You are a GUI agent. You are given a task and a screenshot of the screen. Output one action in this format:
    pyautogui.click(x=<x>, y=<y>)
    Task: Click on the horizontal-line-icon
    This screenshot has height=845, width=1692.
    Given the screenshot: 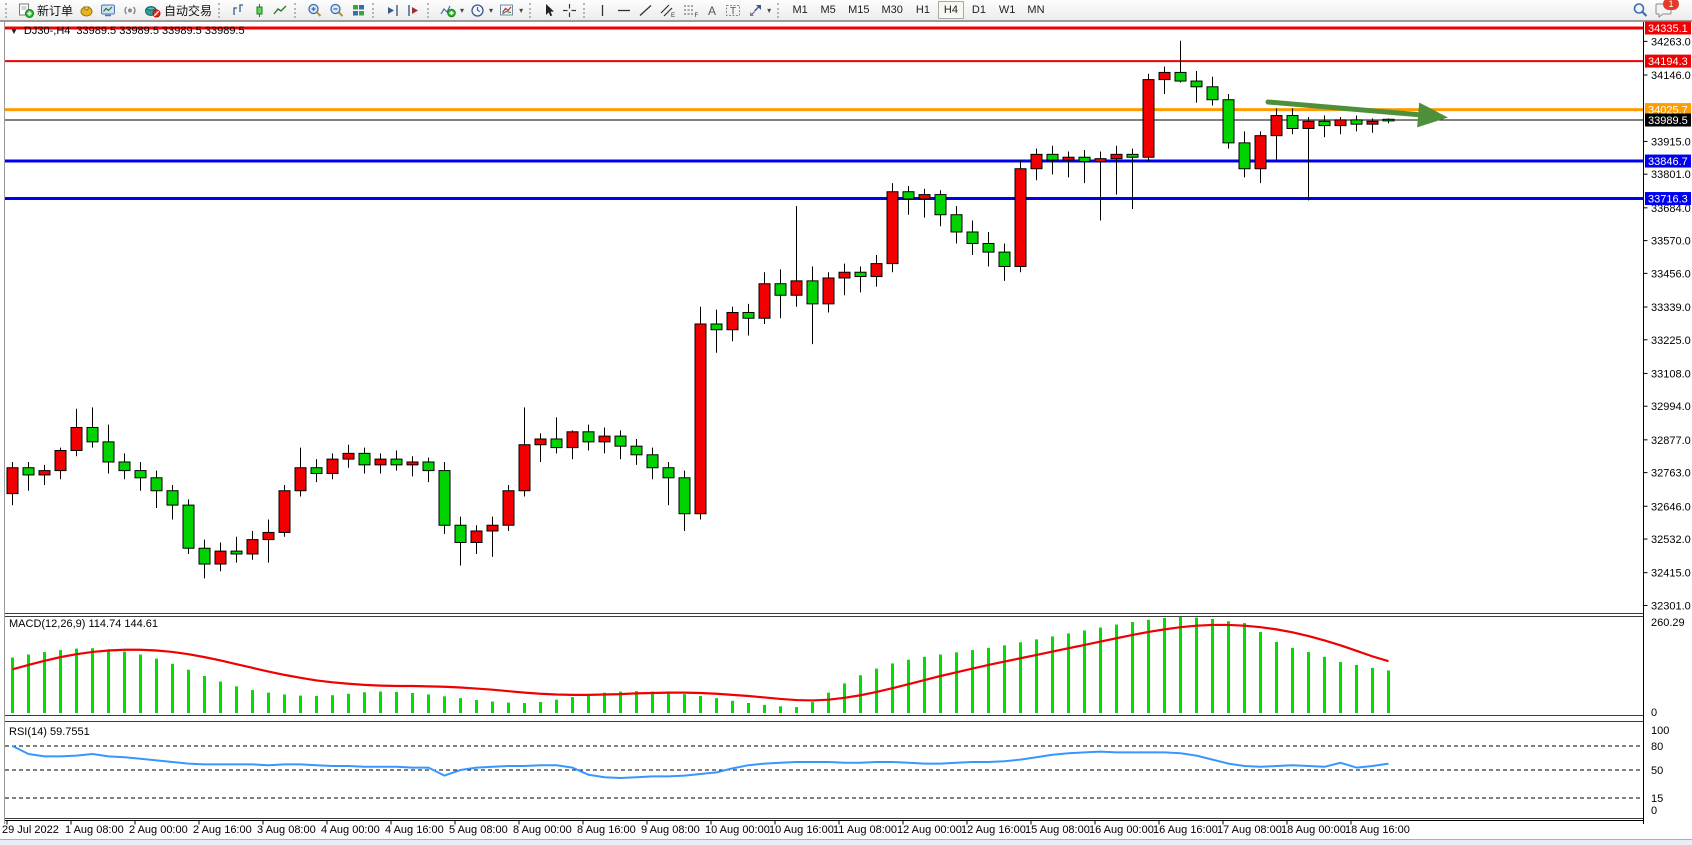 What is the action you would take?
    pyautogui.click(x=624, y=10)
    